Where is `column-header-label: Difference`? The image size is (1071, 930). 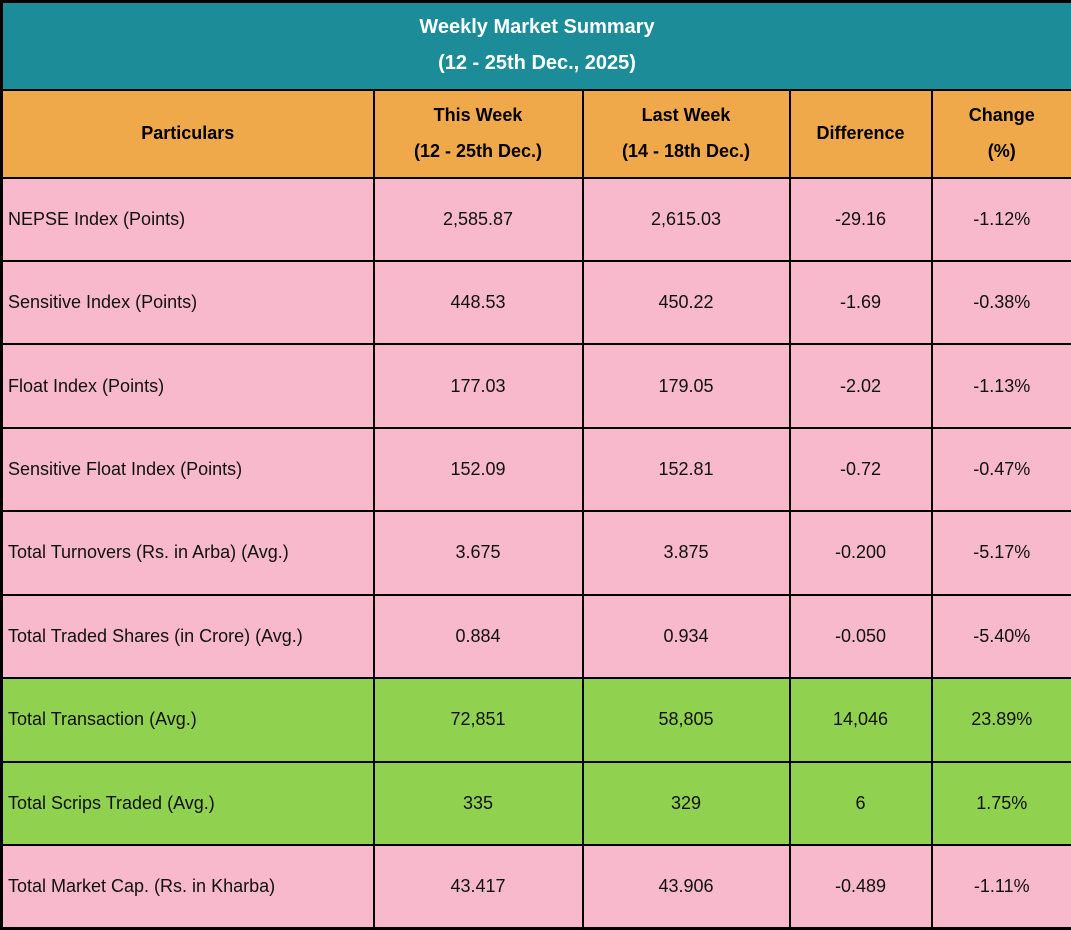
column-header-label: Difference is located at coordinates (860, 133).